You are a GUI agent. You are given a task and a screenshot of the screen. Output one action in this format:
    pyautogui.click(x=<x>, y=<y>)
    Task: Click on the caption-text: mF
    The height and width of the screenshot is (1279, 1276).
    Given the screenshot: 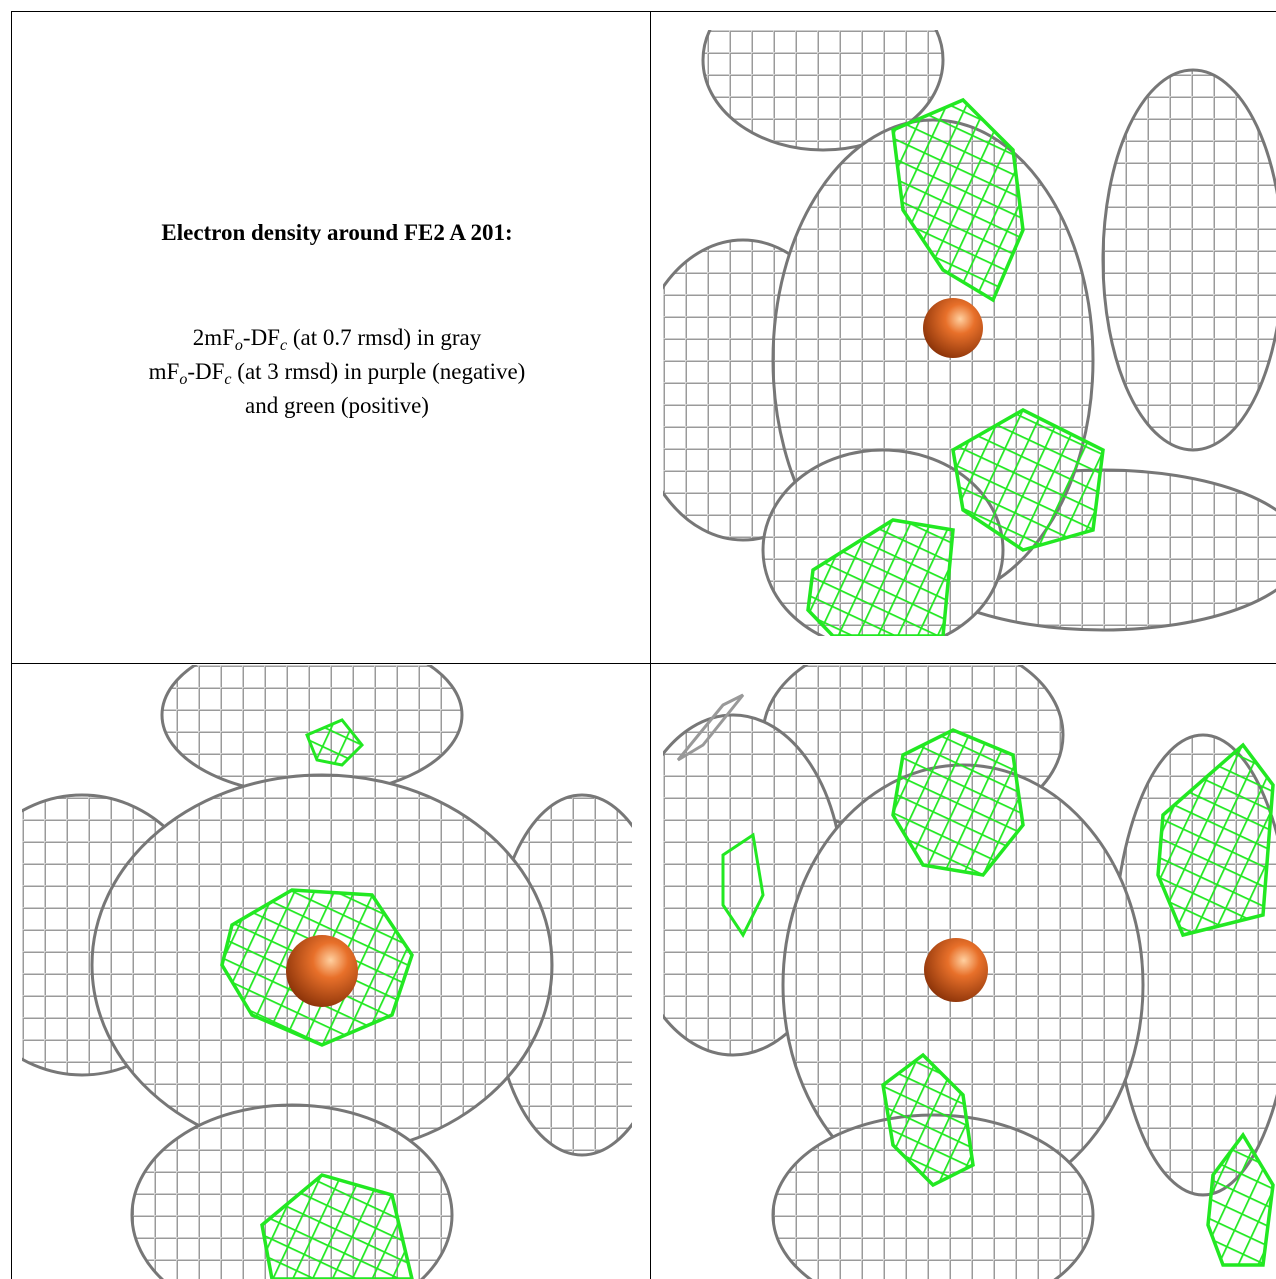 What is the action you would take?
    pyautogui.click(x=164, y=371)
    